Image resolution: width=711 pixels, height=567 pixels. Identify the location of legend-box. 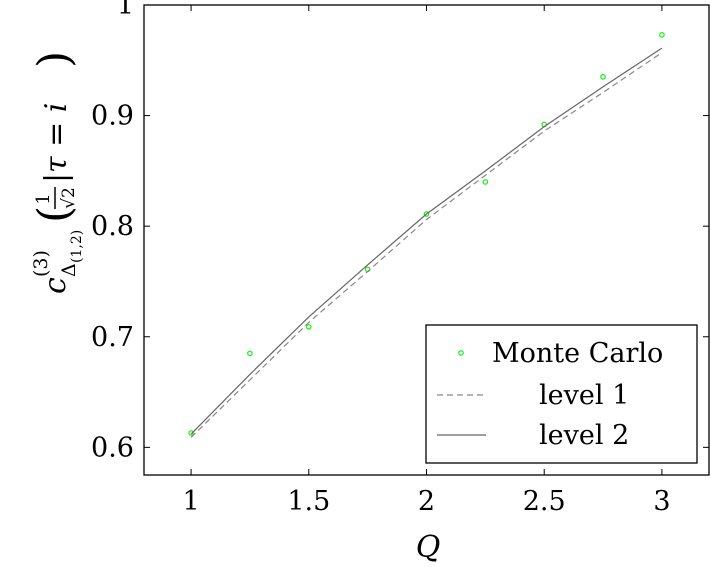
(561, 394).